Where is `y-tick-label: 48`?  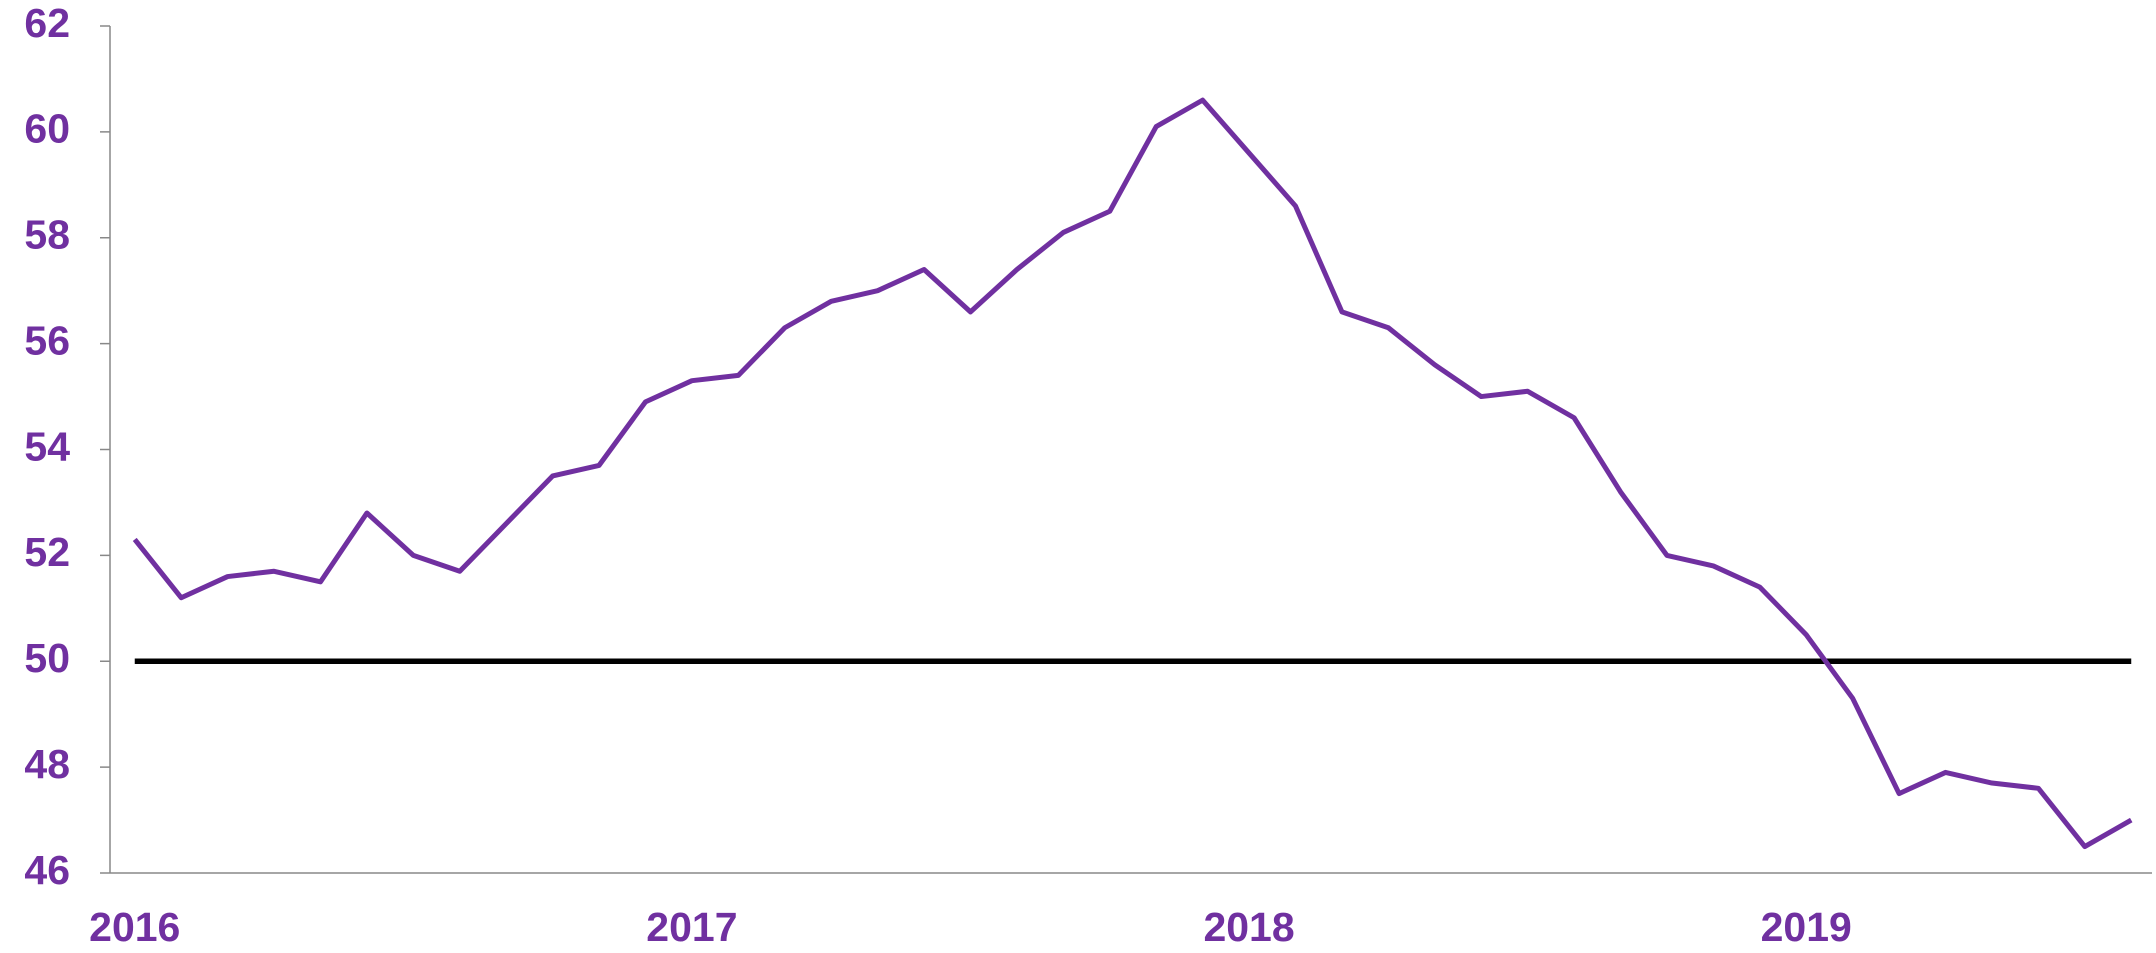
y-tick-label: 48 is located at coordinates (47, 764).